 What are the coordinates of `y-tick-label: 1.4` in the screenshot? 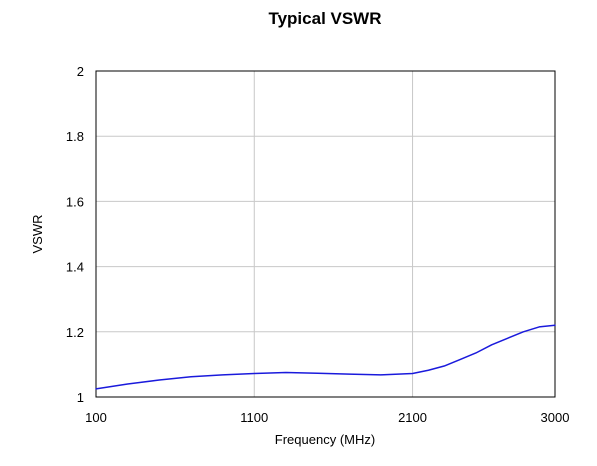 It's located at (75, 267).